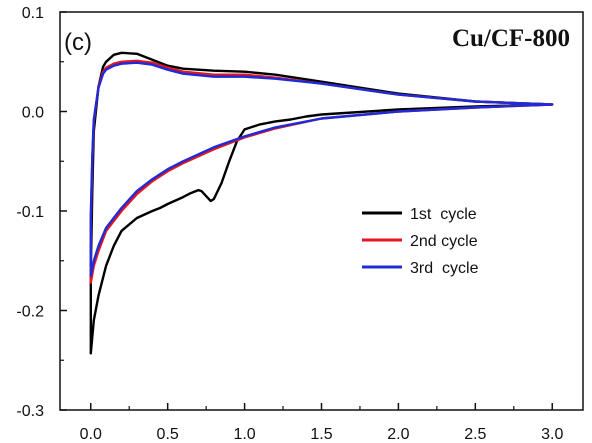 The width and height of the screenshot is (592, 443). What do you see at coordinates (444, 268) in the screenshot?
I see `legend-label-3rd-cycle: 3rd cycle` at bounding box center [444, 268].